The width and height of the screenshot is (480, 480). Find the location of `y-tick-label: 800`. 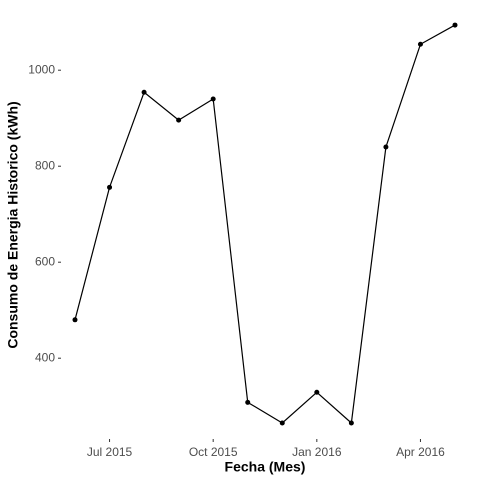

y-tick-label: 800 is located at coordinates (45, 165).